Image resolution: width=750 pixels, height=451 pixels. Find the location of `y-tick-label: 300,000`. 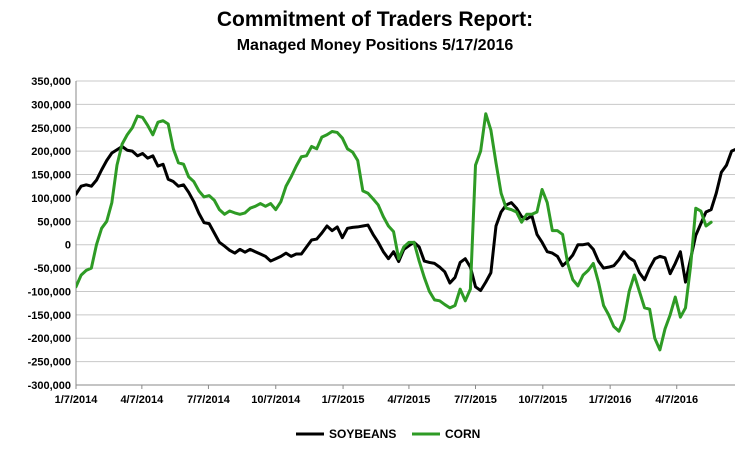

y-tick-label: 300,000 is located at coordinates (51, 105).